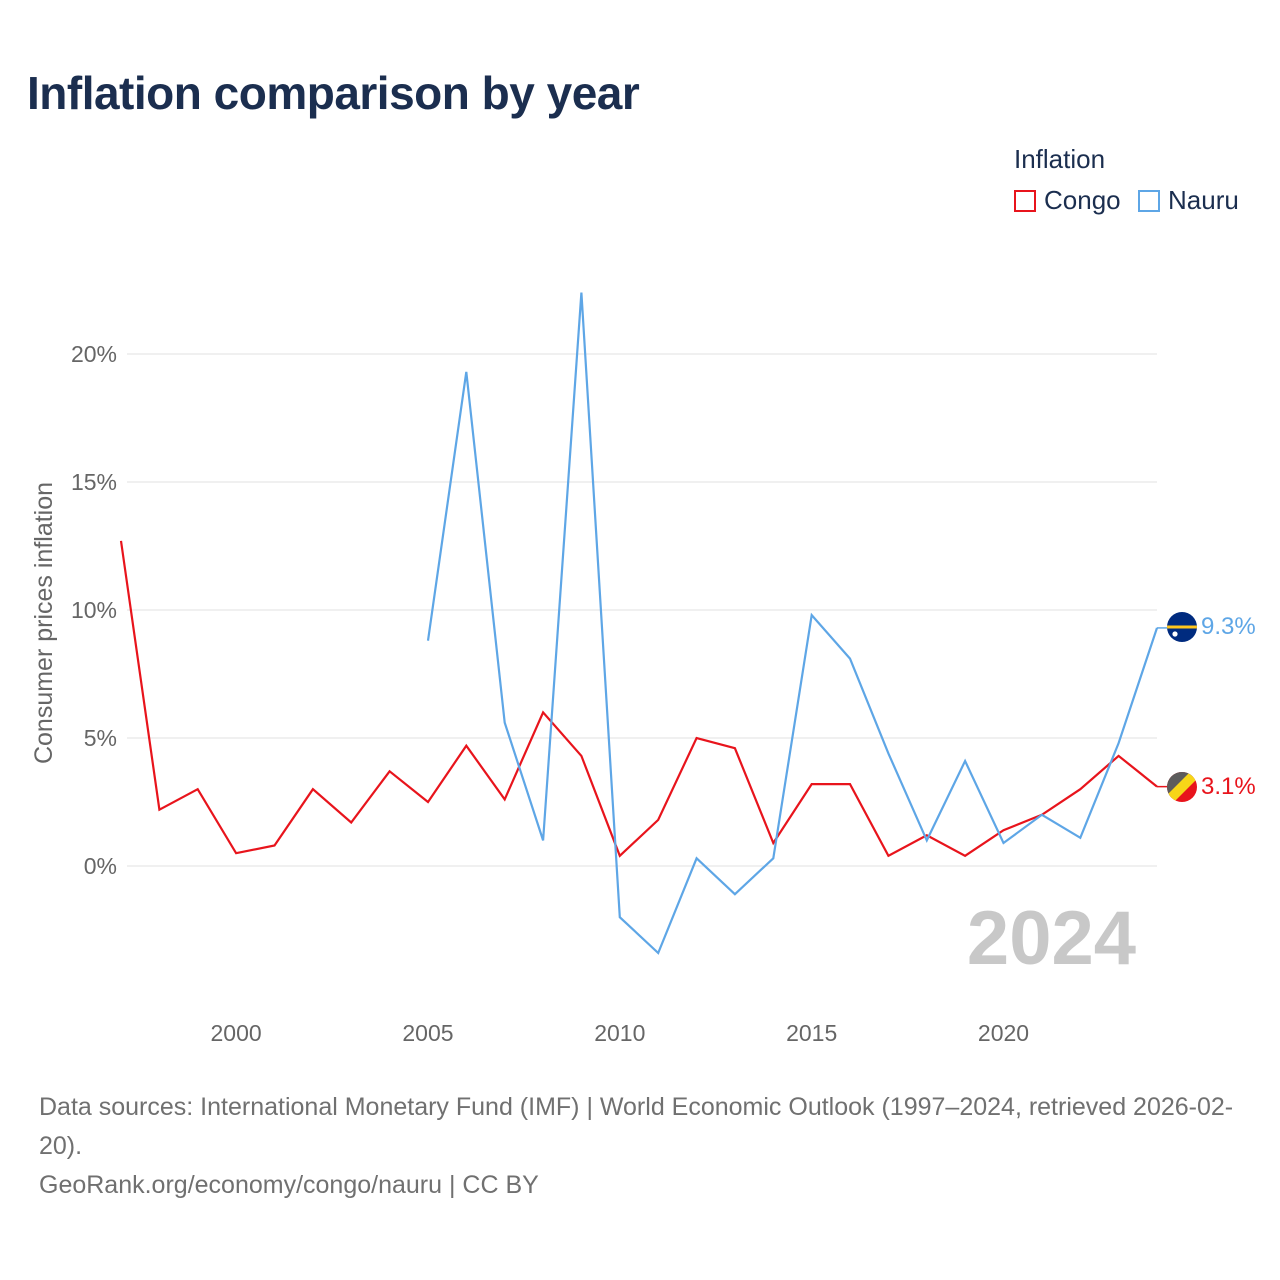 The height and width of the screenshot is (1280, 1280). Describe the element at coordinates (427, 1033) in the screenshot. I see `x-tick-label: 2005` at that location.